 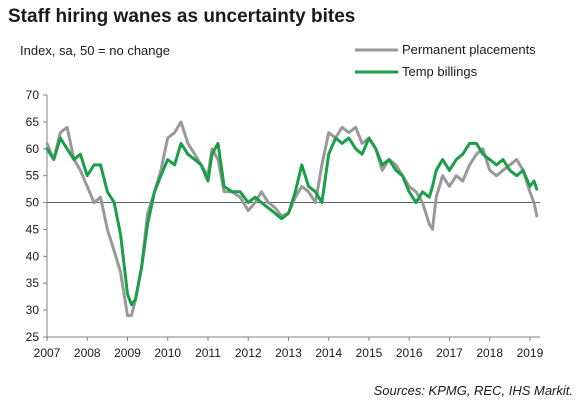 I want to click on x-tick-label: 2011, so click(x=208, y=353).